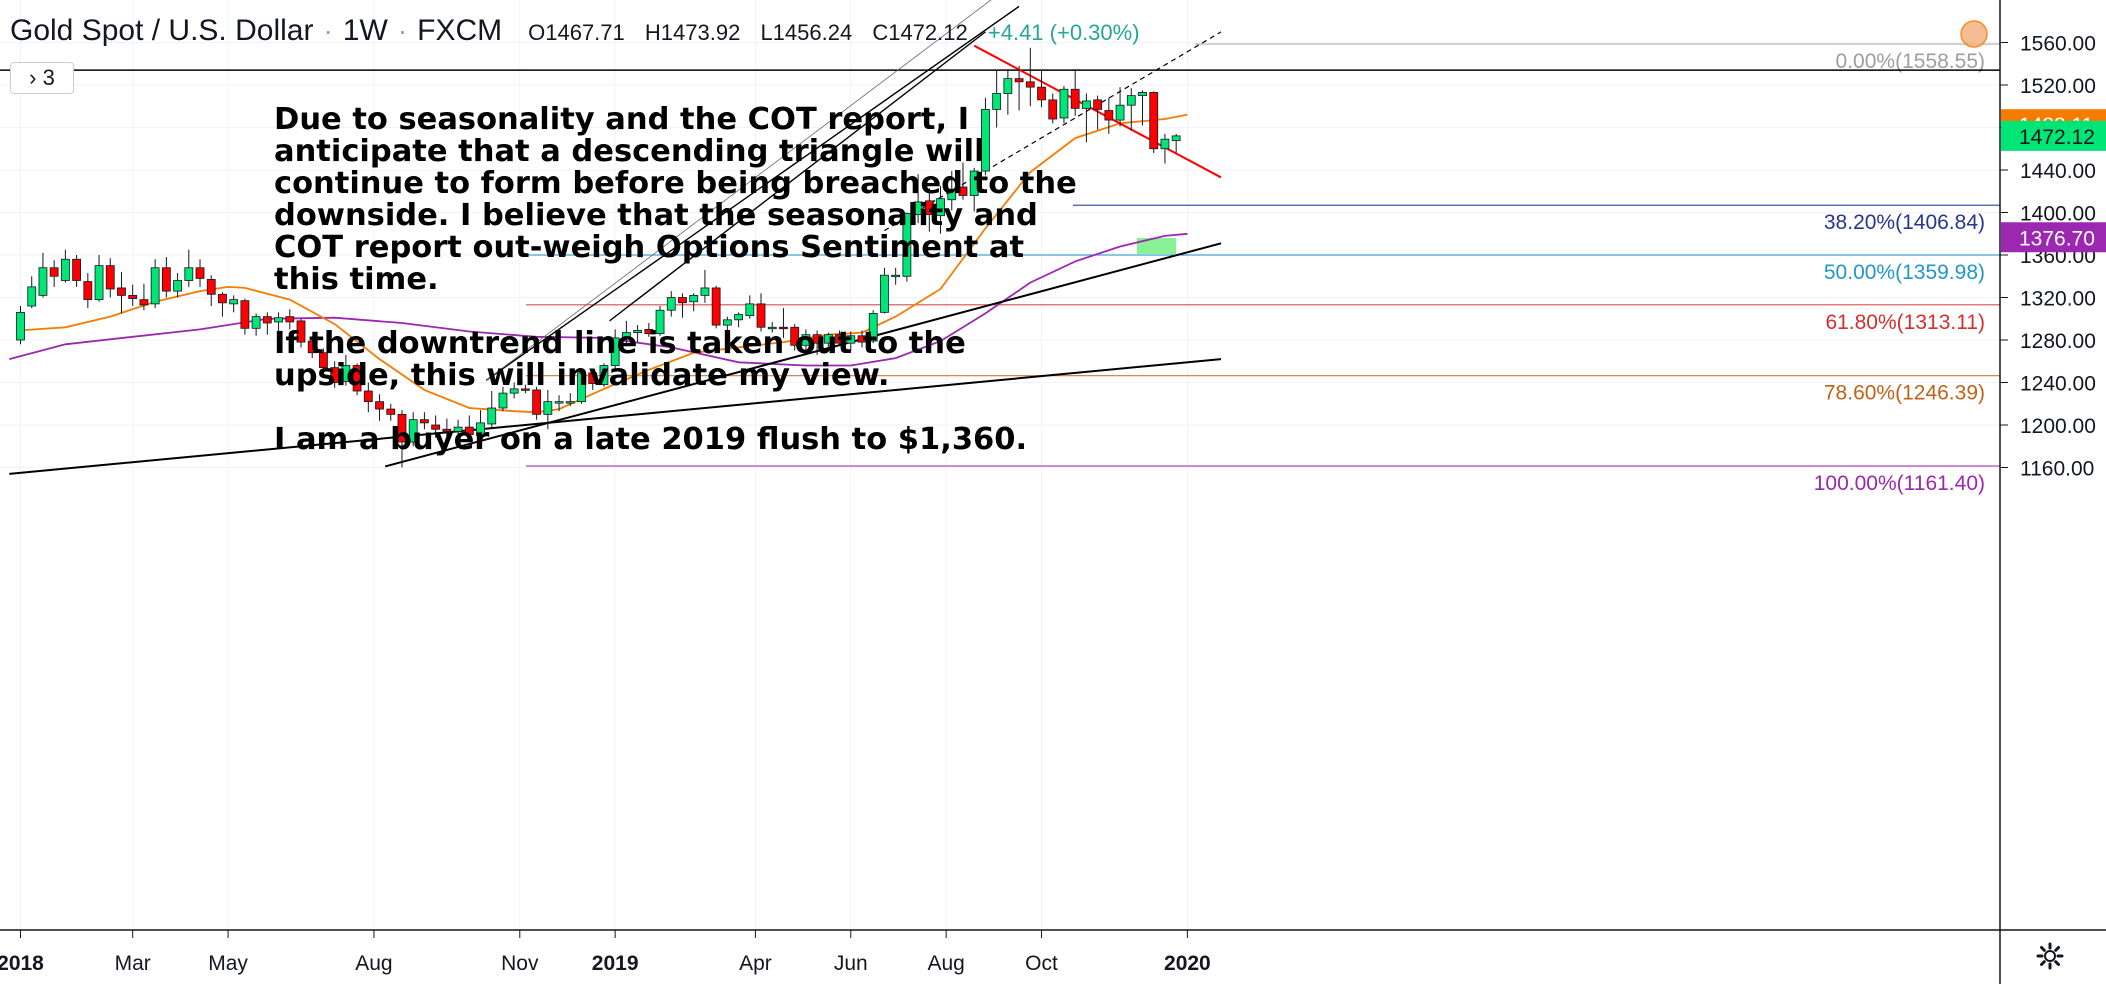 The image size is (2106, 989). What do you see at coordinates (228, 963) in the screenshot?
I see `time-tick-label: May` at bounding box center [228, 963].